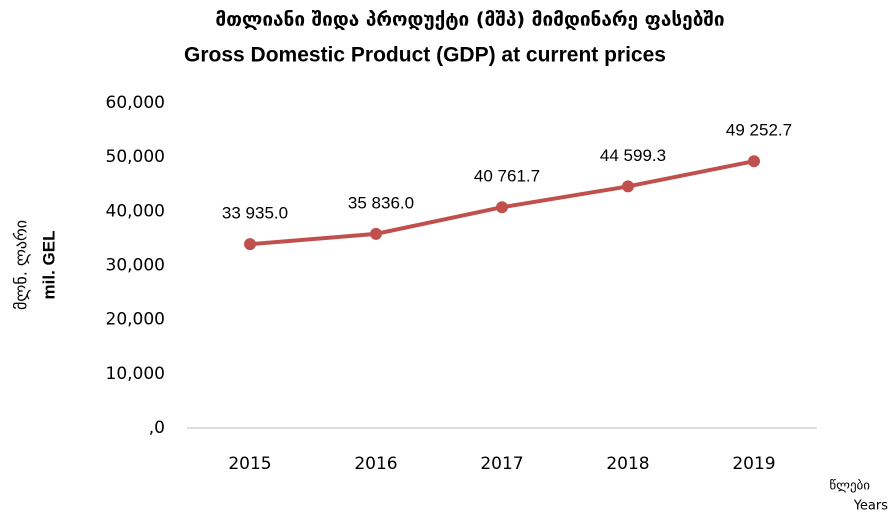 The image size is (896, 516). Describe the element at coordinates (633, 155) in the screenshot. I see `data-label: 44 599.3` at that location.